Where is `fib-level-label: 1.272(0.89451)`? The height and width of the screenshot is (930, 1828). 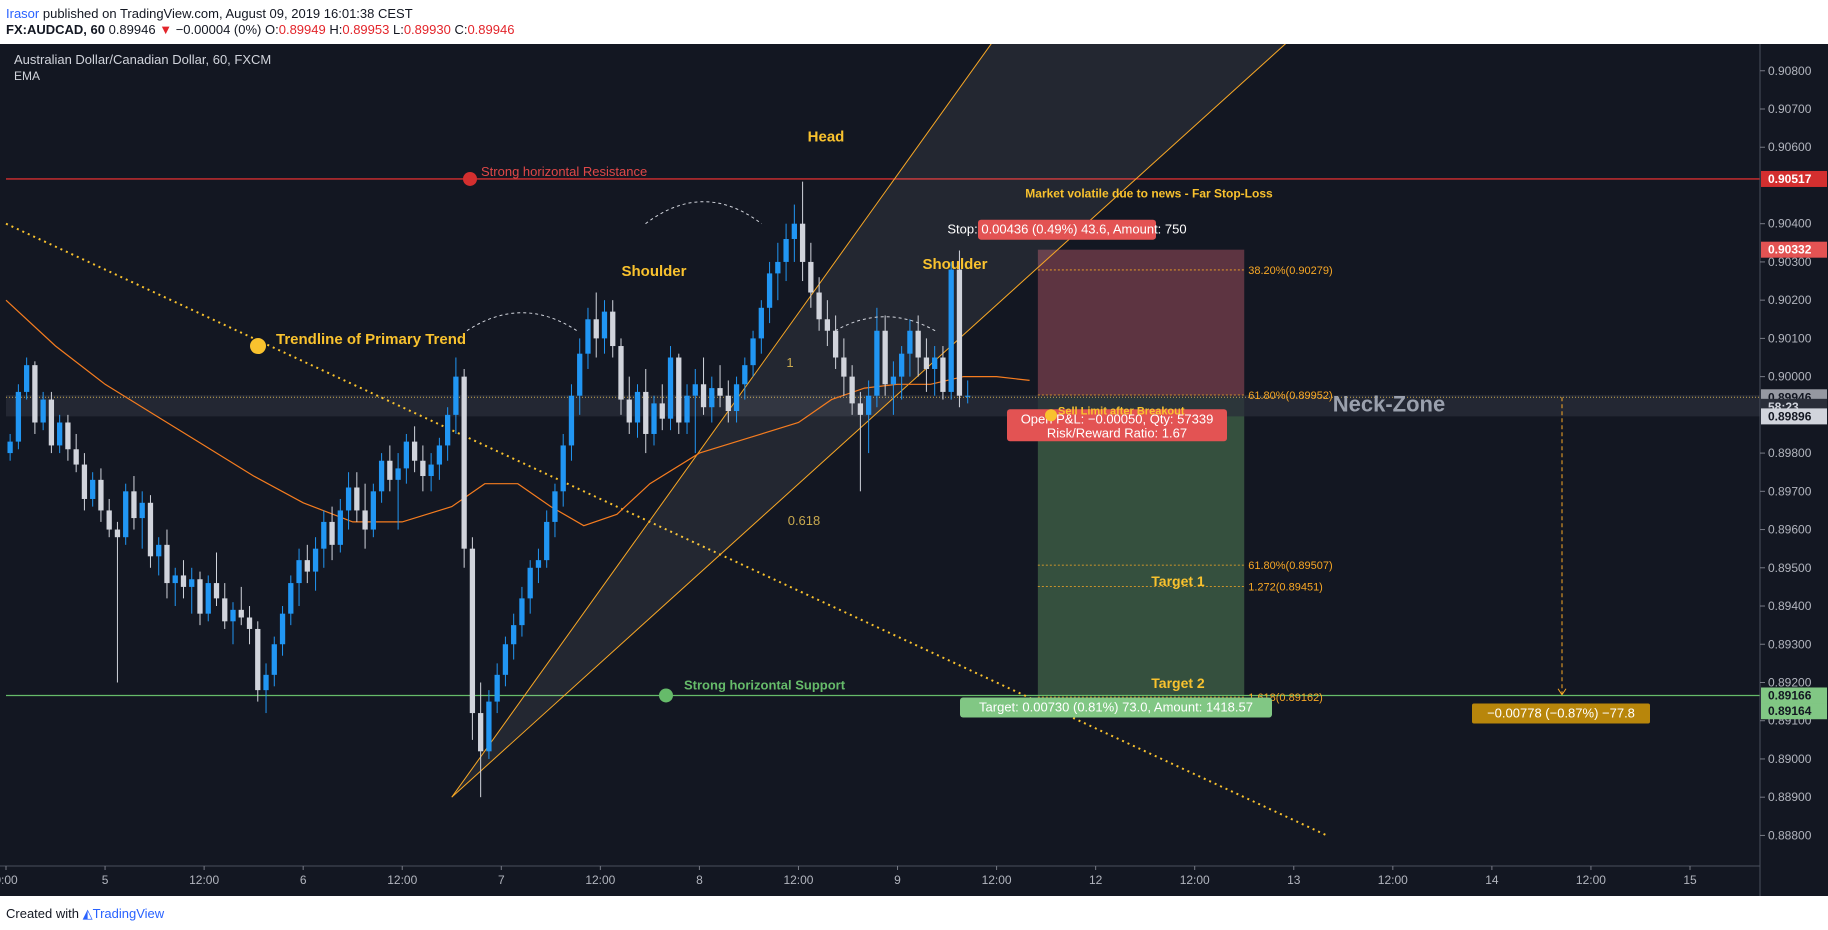 fib-level-label: 1.272(0.89451) is located at coordinates (1285, 588).